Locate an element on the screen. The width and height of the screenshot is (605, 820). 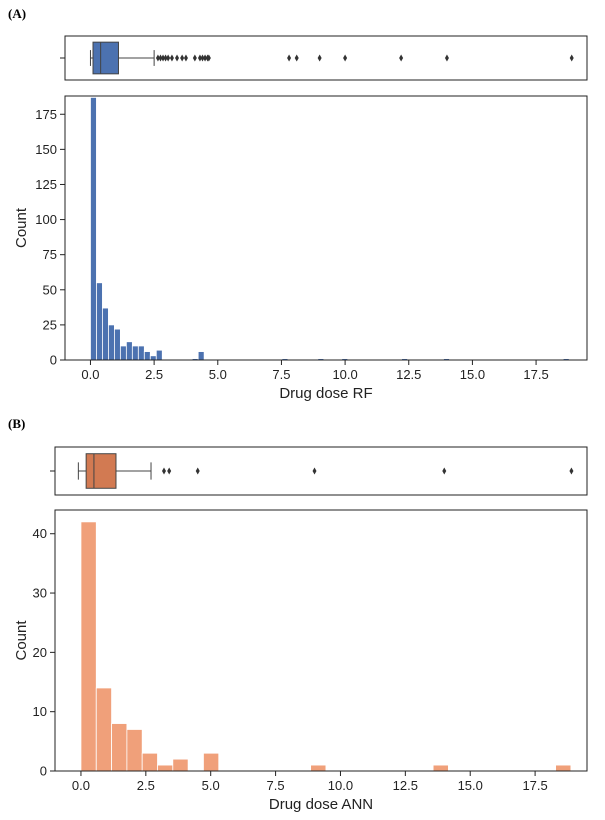
y-tick-label: 175 is located at coordinates (46, 114).